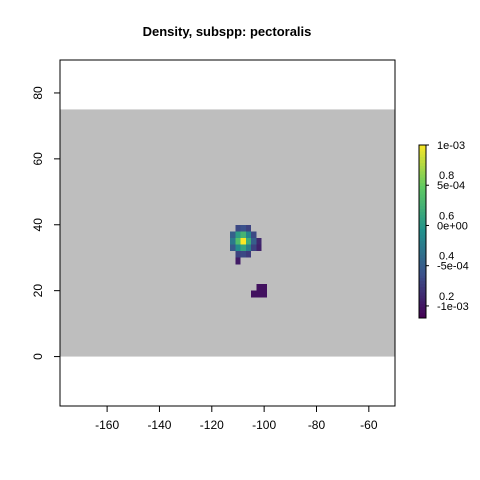 The image size is (480, 480). I want to click on x-axis: -160 -140 -120 -100 -80 -60, so click(236, 419).